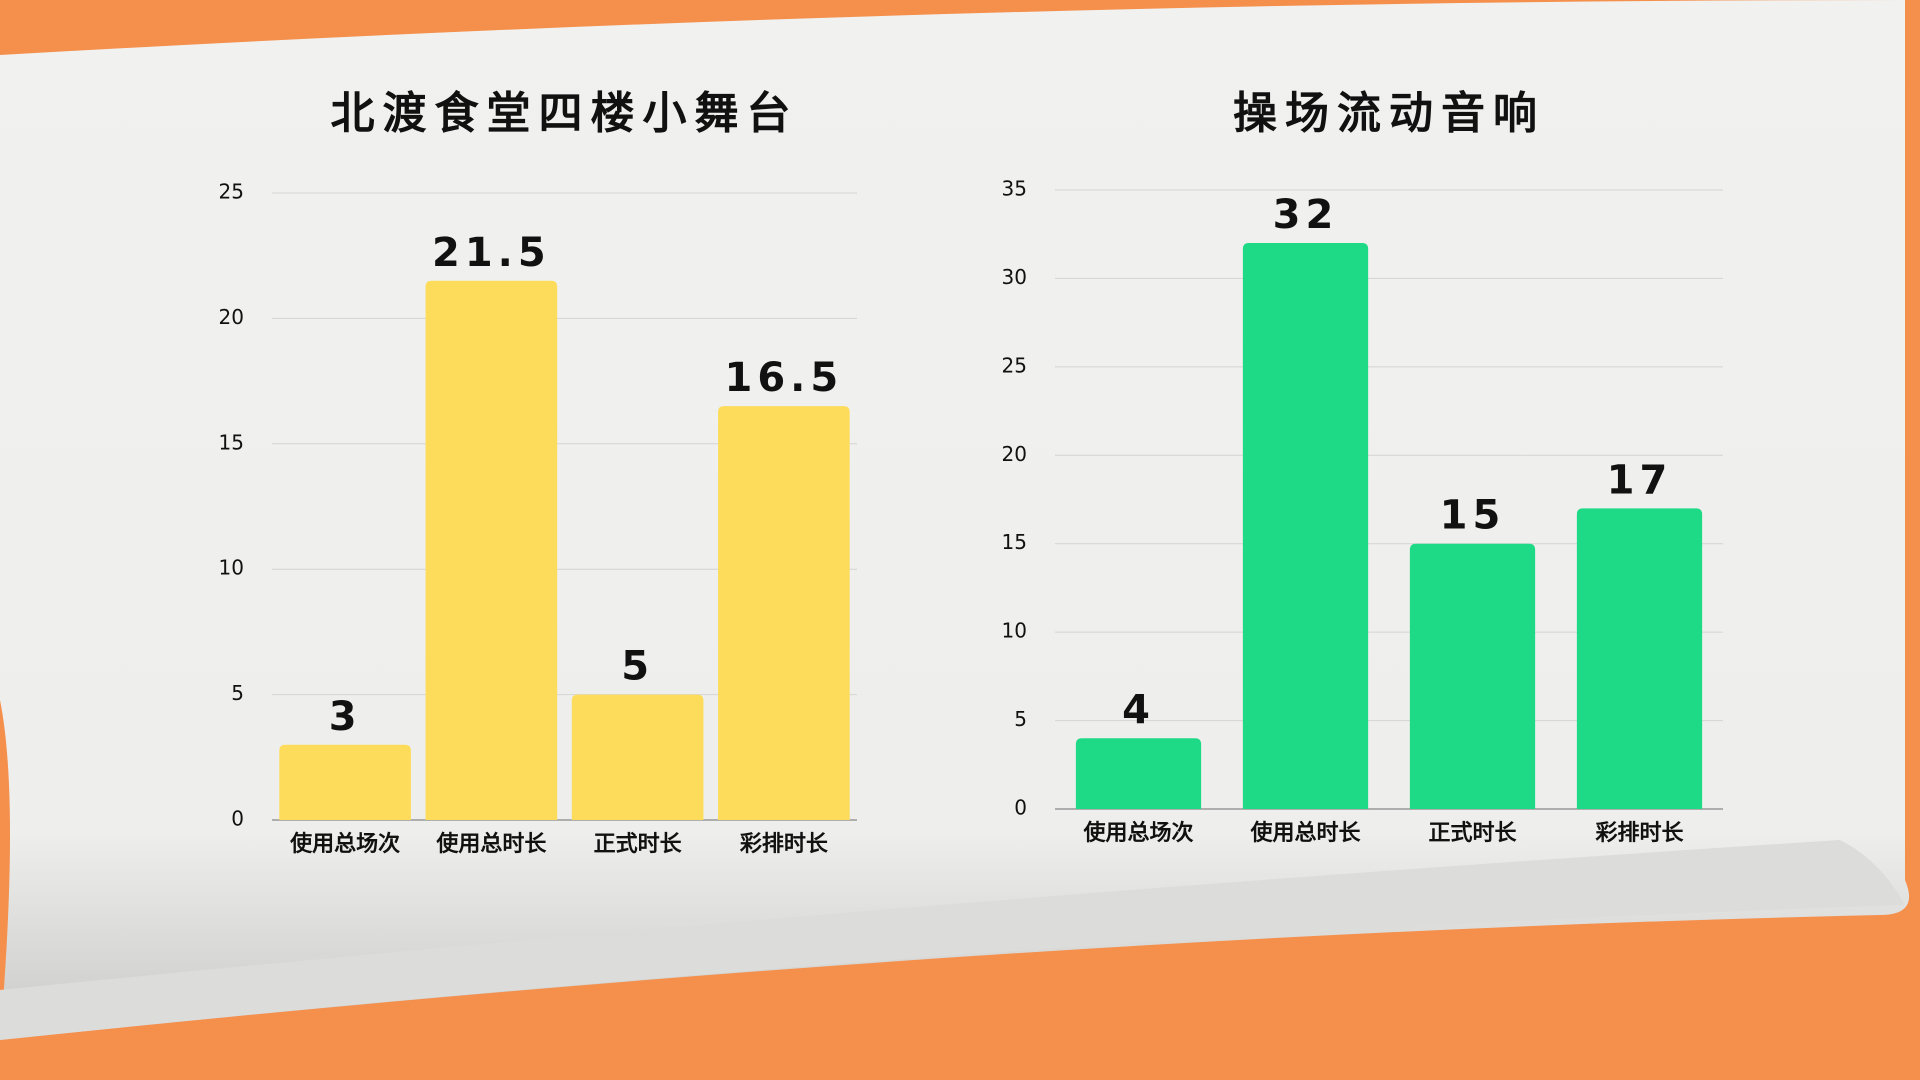 The image size is (1920, 1080). Describe the element at coordinates (1014, 189) in the screenshot. I see `y-tick-label: 35` at that location.